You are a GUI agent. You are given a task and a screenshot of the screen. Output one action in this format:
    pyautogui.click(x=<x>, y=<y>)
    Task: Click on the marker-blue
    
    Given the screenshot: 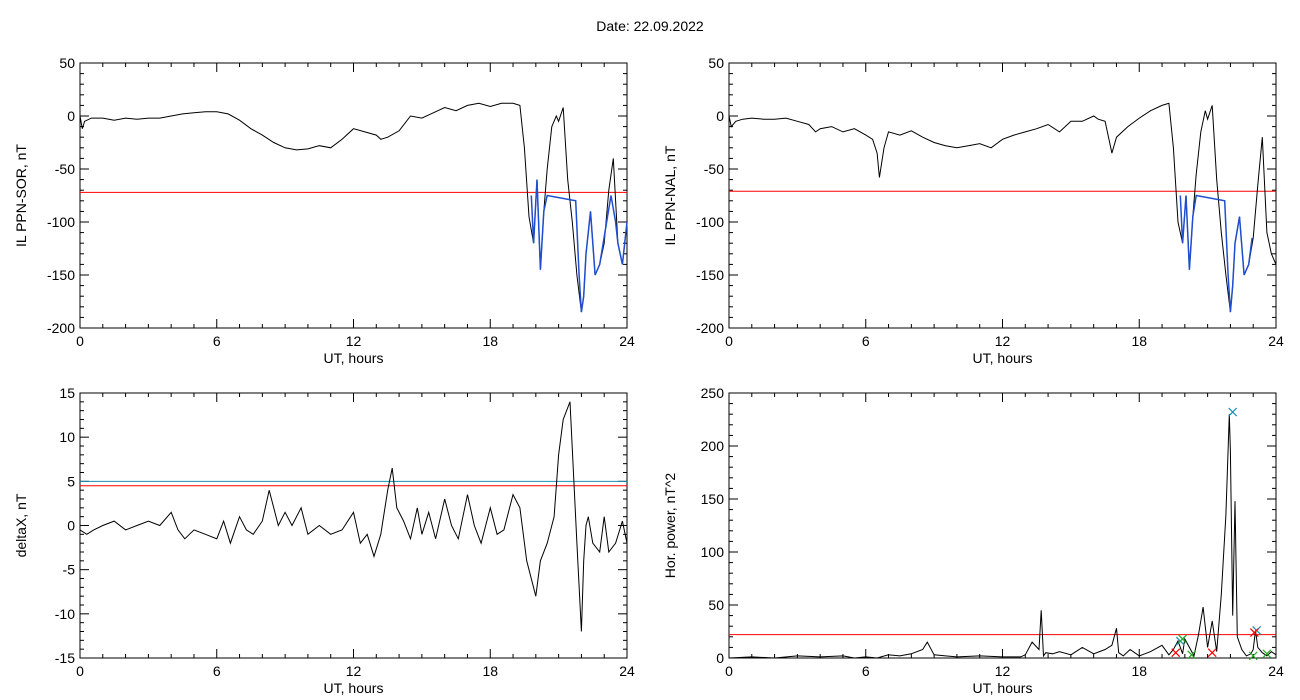 What is the action you would take?
    pyautogui.click(x=1233, y=412)
    